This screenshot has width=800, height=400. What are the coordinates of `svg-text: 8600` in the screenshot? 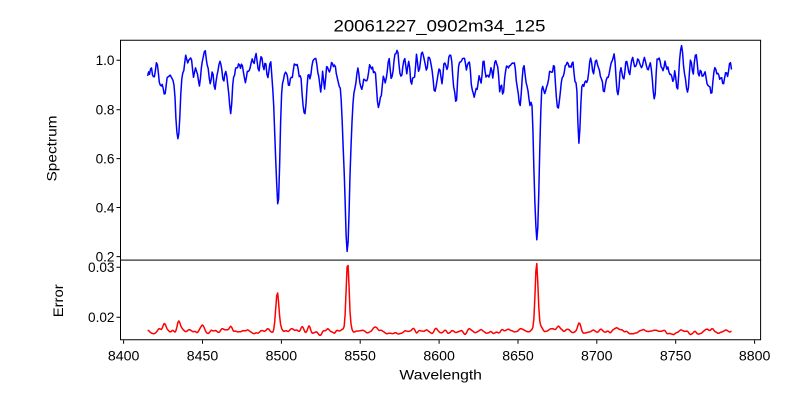 It's located at (439, 356).